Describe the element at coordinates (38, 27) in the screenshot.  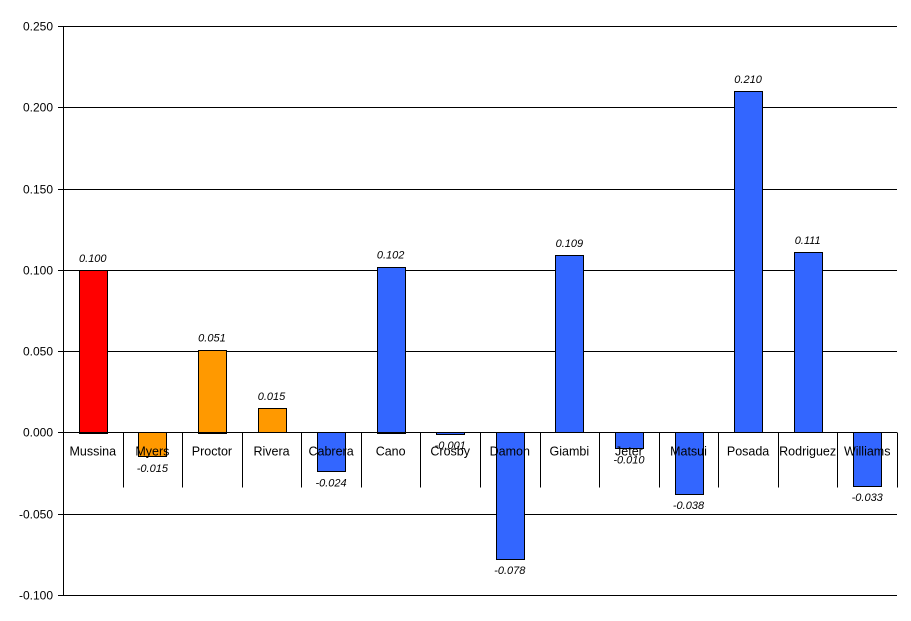
I see `y-tick-label: 0.250` at that location.